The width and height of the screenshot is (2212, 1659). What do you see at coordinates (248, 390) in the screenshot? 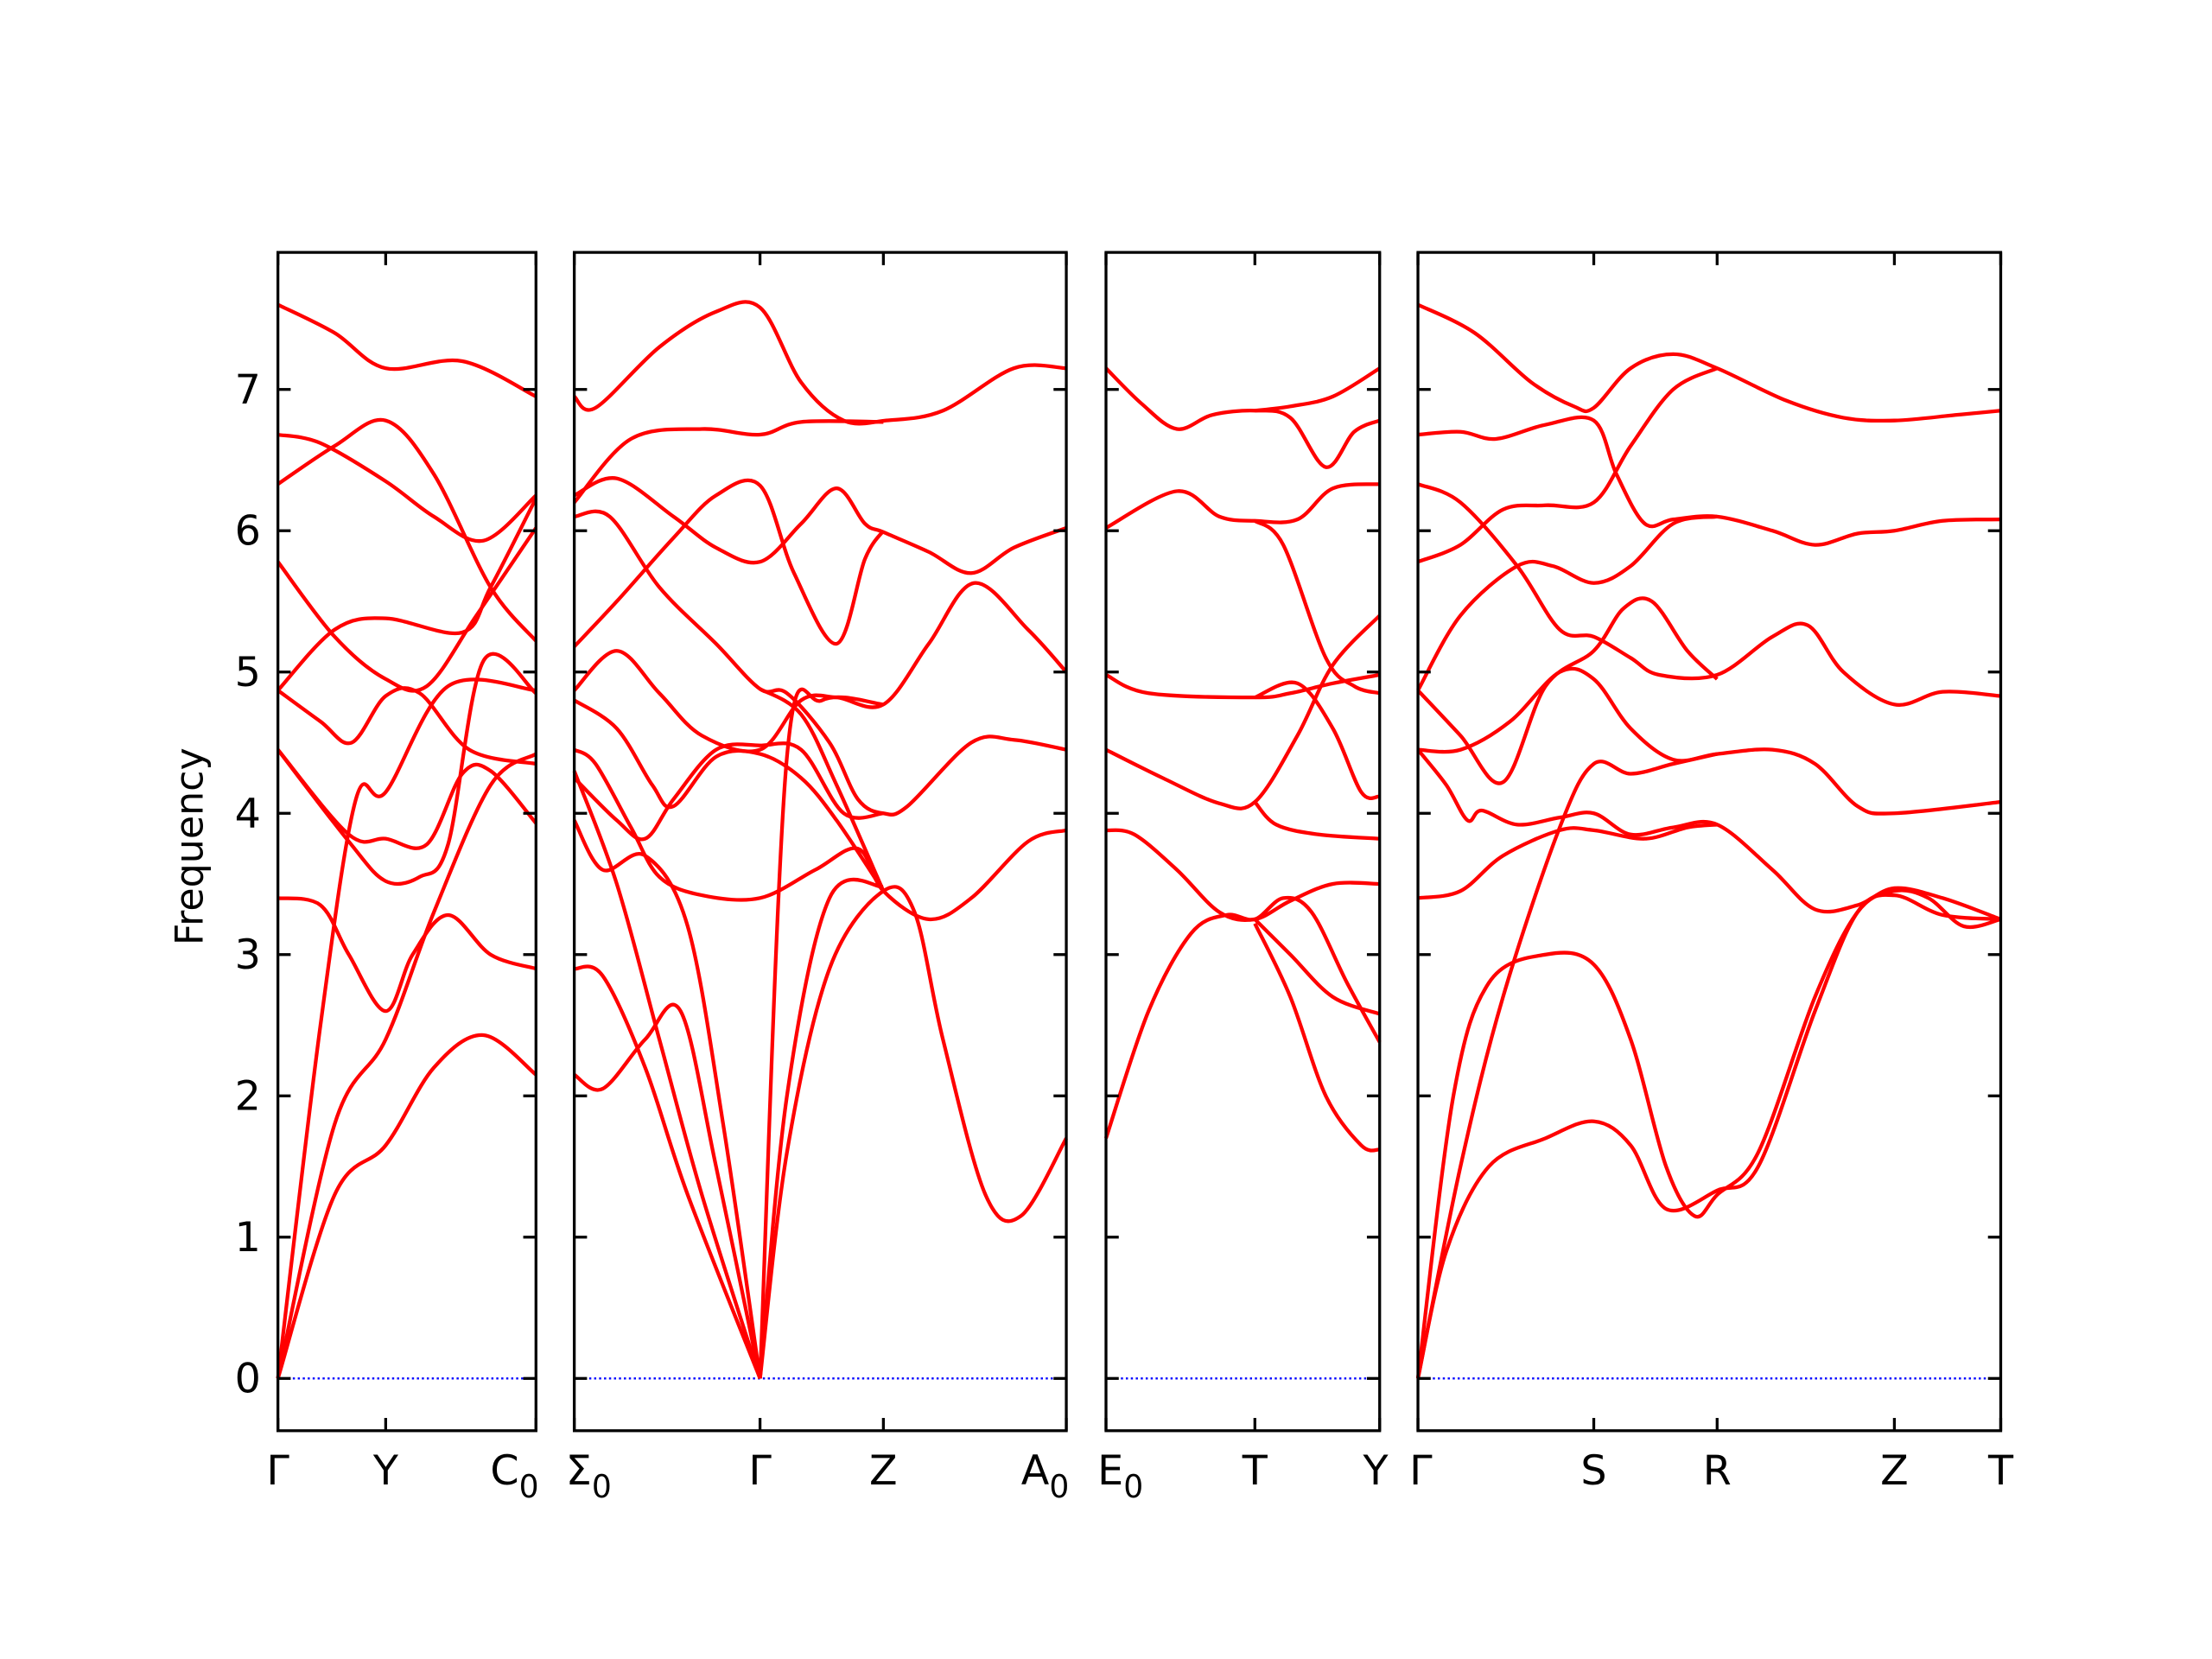
I see `y-tick-label-7: 7` at bounding box center [248, 390].